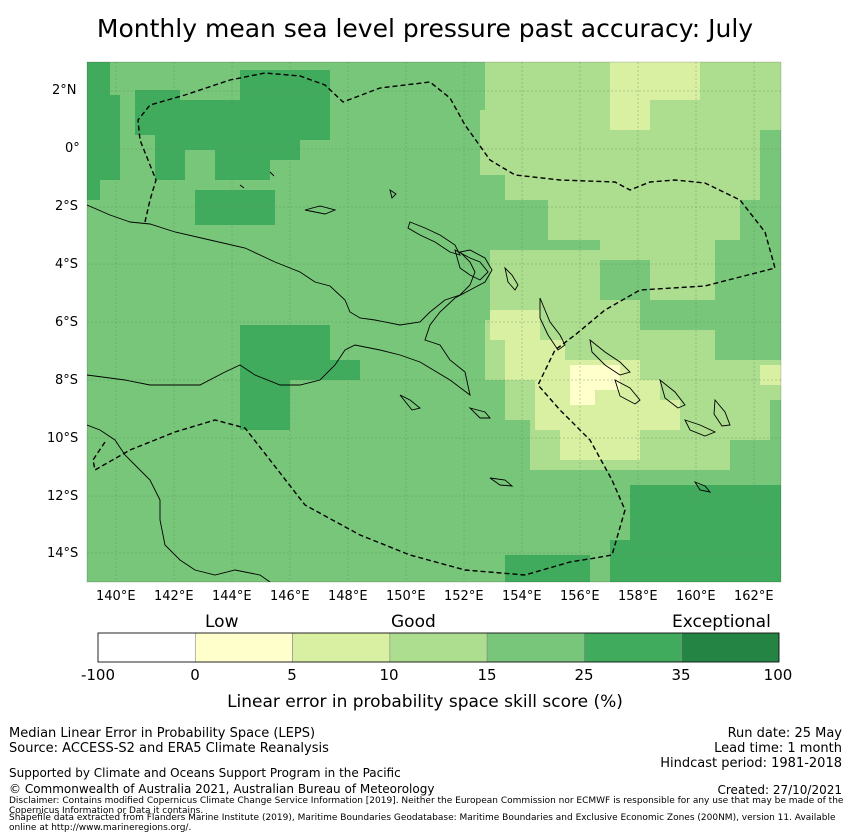 Image resolution: width=850 pixels, height=839 pixels. What do you see at coordinates (655, 96) in the screenshot?
I see `skill-region-good-northeast2` at bounding box center [655, 96].